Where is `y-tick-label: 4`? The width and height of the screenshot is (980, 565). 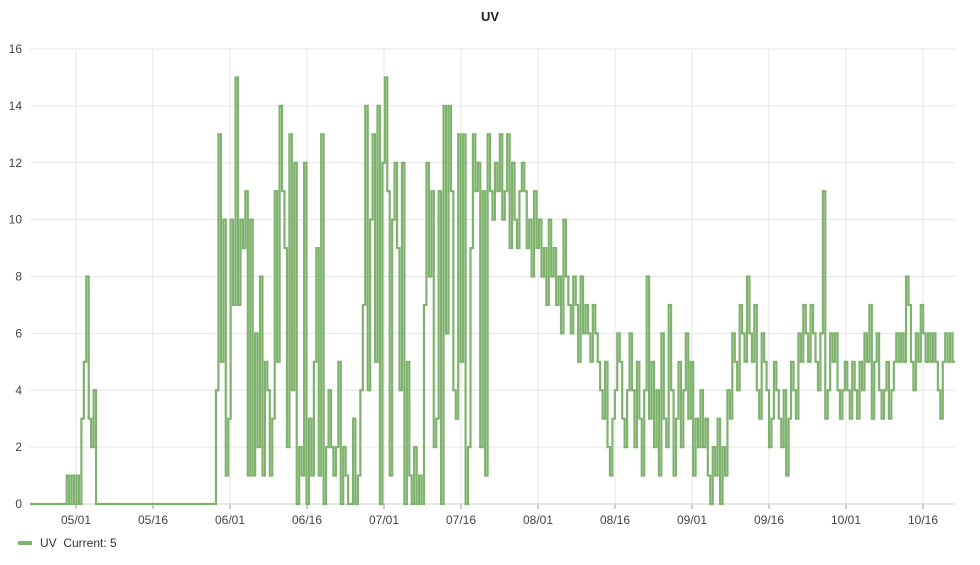
y-tick-label: 4 is located at coordinates (18, 390).